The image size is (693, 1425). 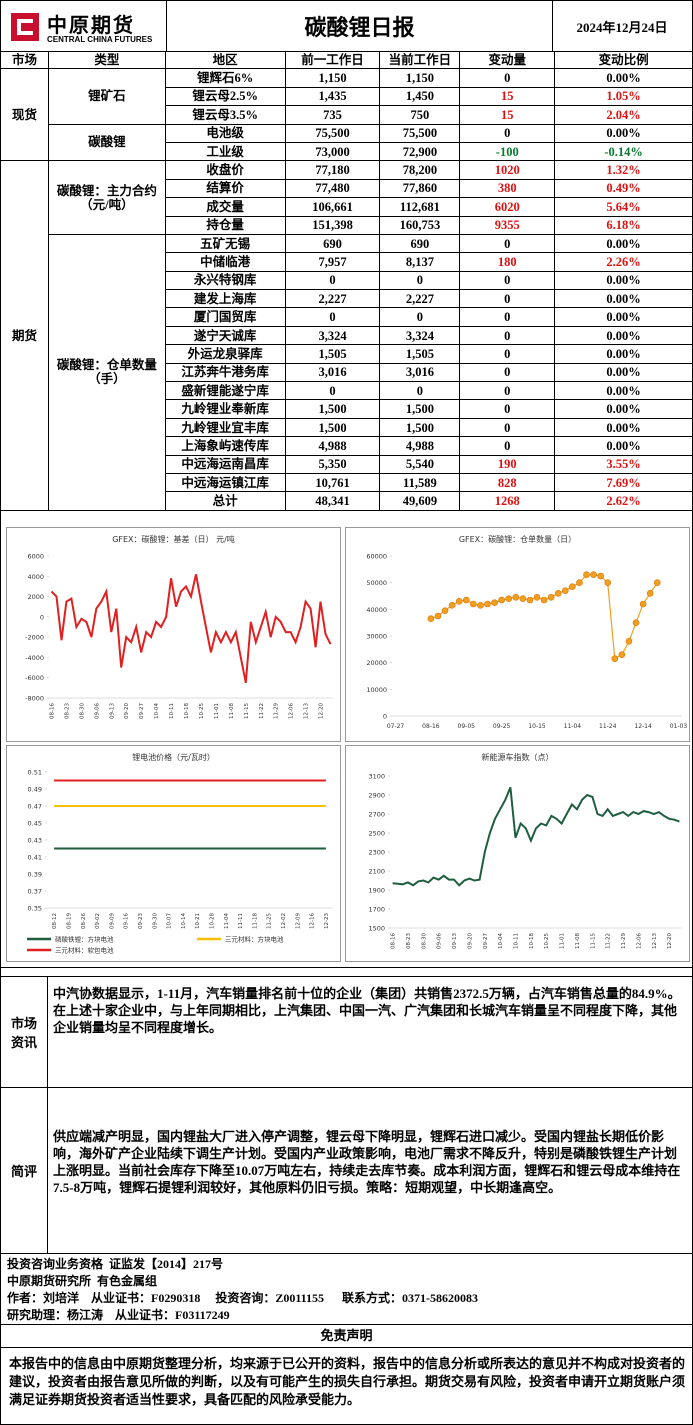 I want to click on y-tick-label: 20000, so click(x=376, y=663).